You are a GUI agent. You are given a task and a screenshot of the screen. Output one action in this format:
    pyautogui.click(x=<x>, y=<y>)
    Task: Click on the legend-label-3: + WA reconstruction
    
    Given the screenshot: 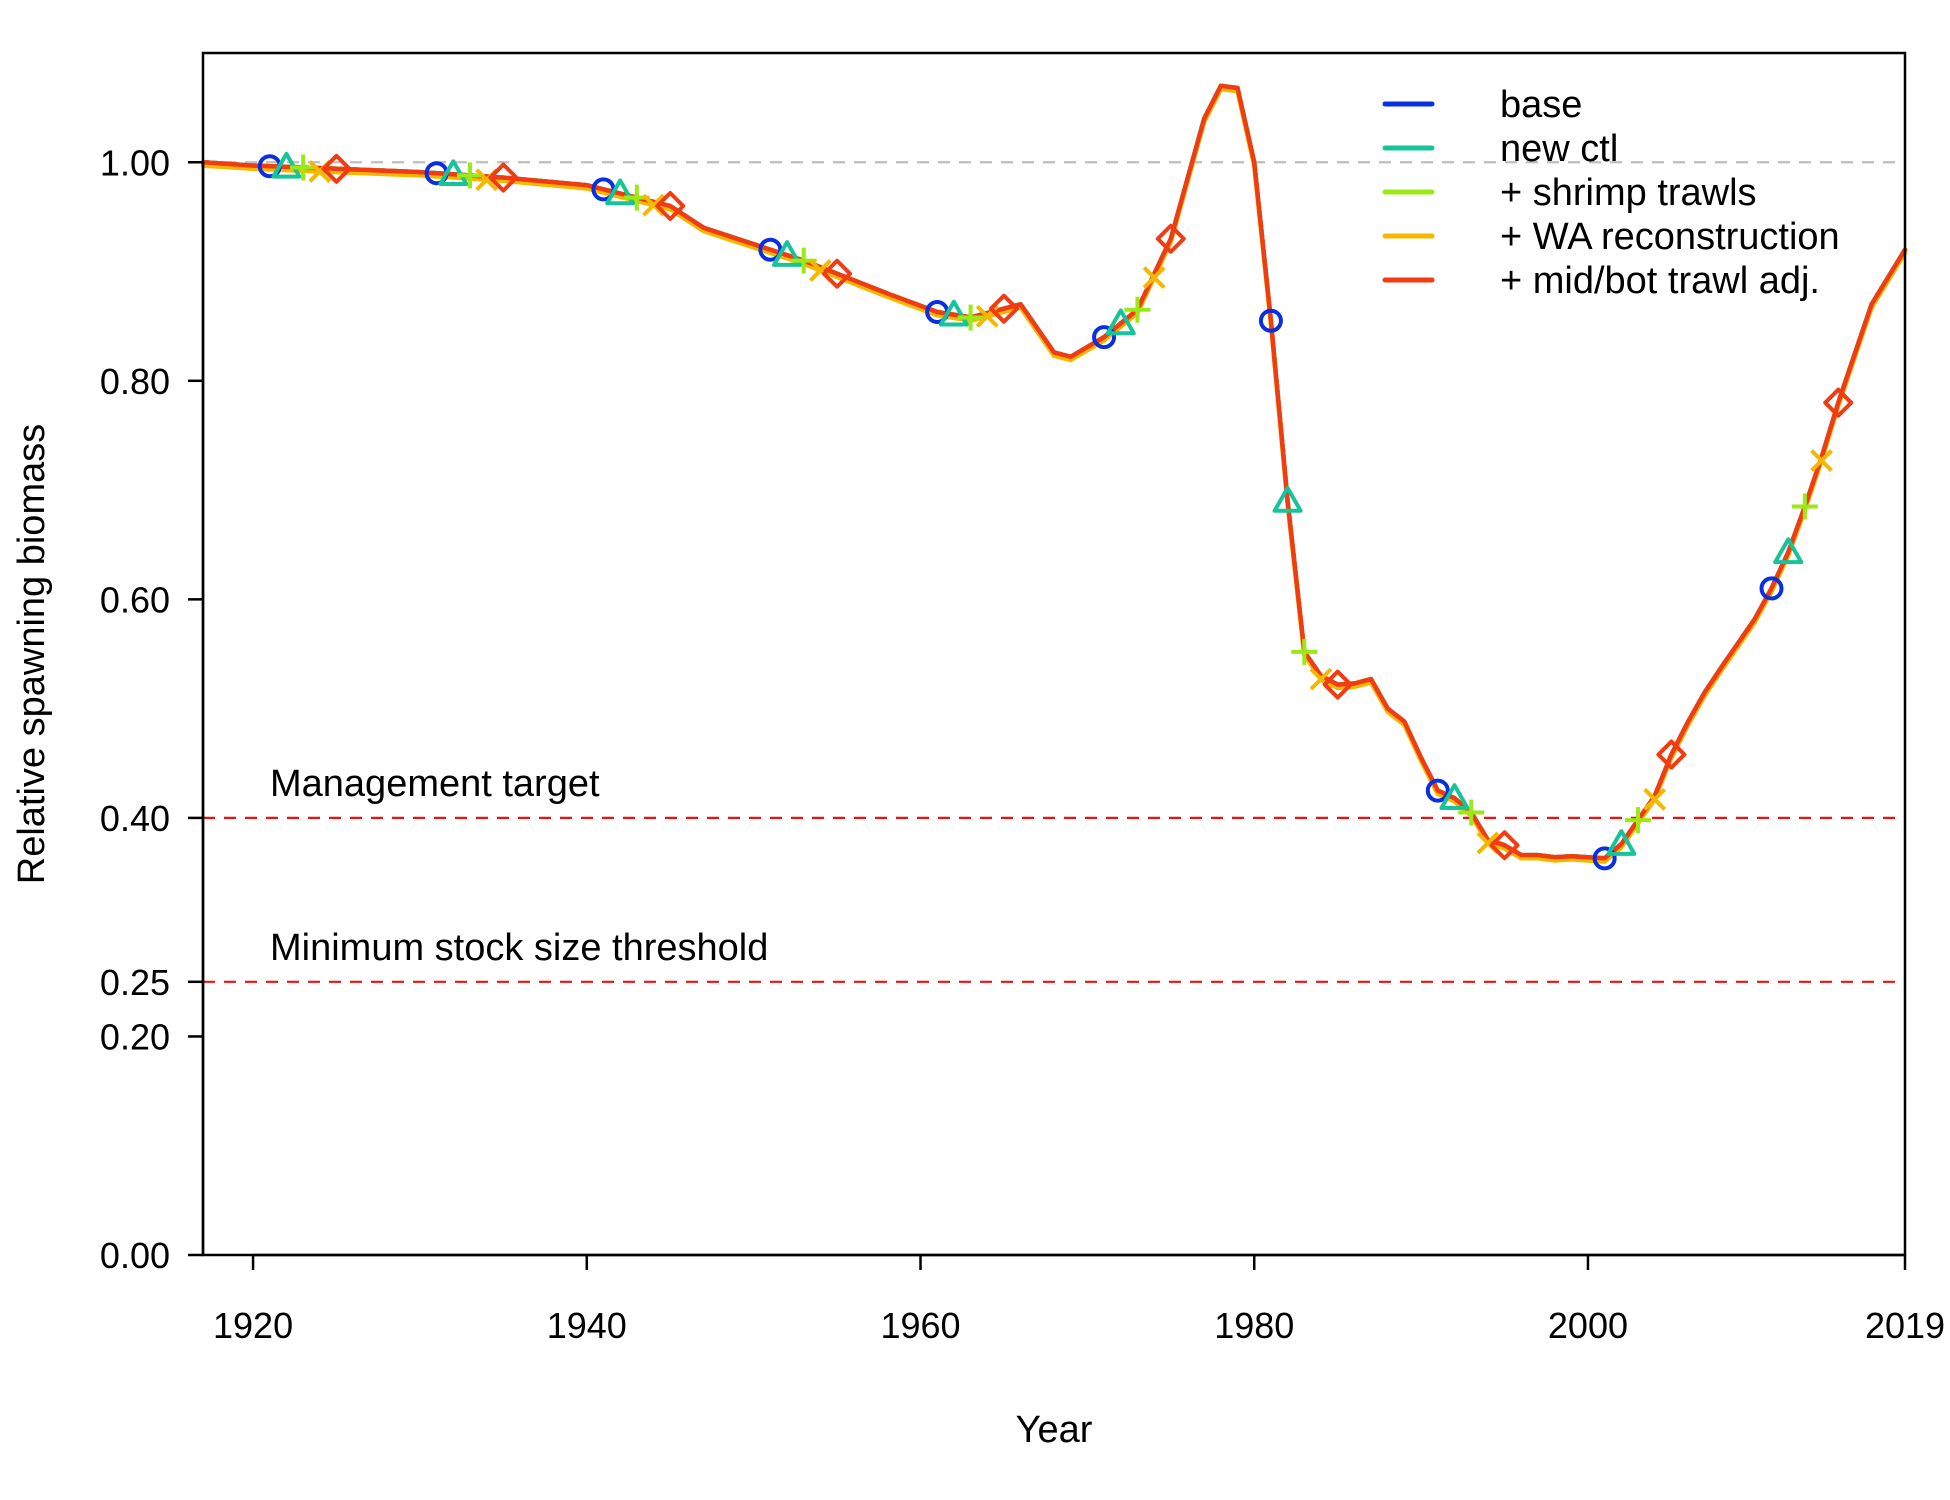 What is the action you would take?
    pyautogui.click(x=1670, y=237)
    